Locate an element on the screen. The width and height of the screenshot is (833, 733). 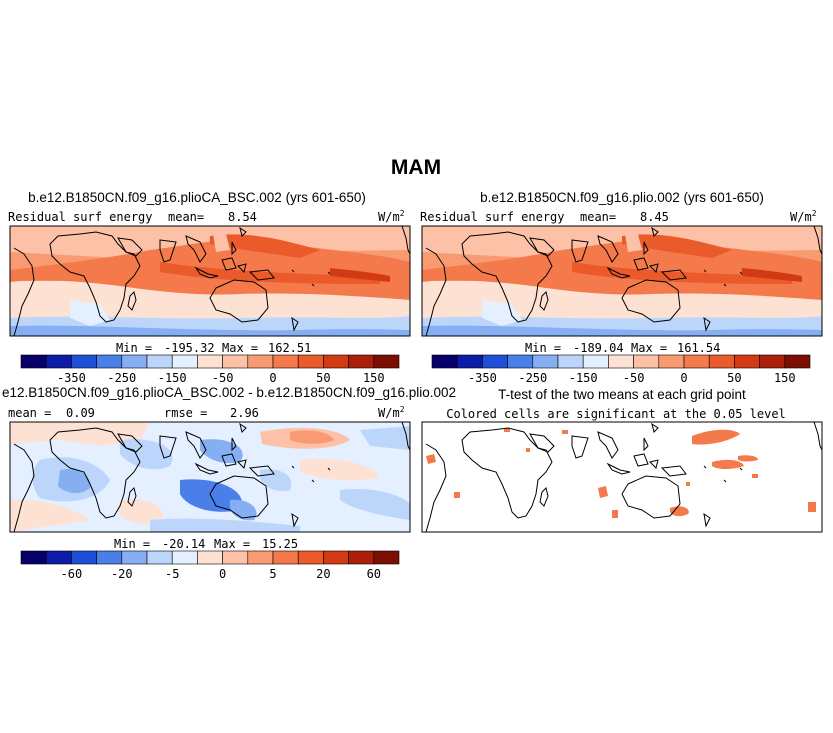
panel-c-mean-value: 0.09 is located at coordinates (80, 413).